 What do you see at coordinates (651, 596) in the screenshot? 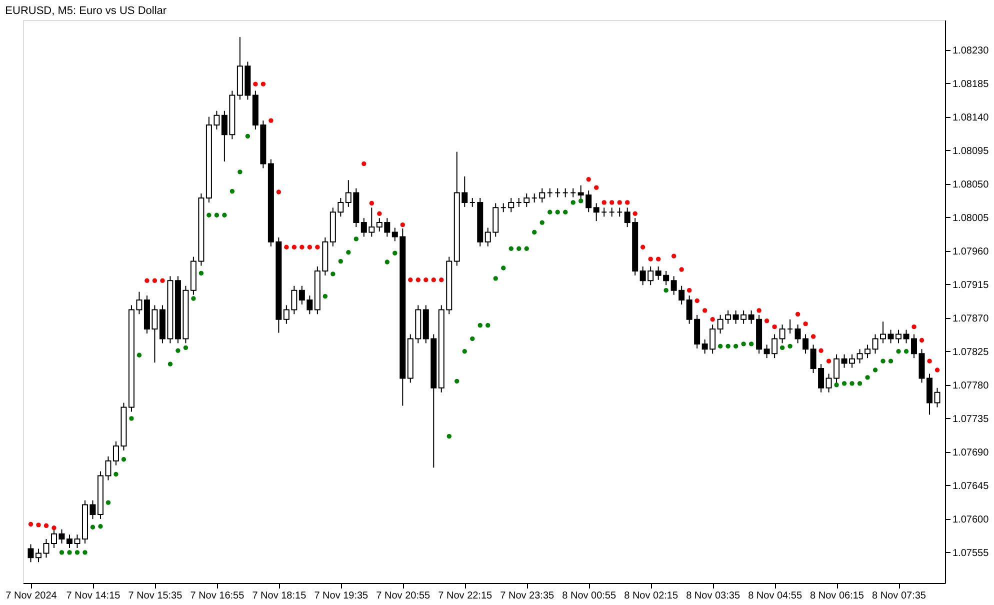
I see `x-tick-label: 8 Nov 02:15` at bounding box center [651, 596].